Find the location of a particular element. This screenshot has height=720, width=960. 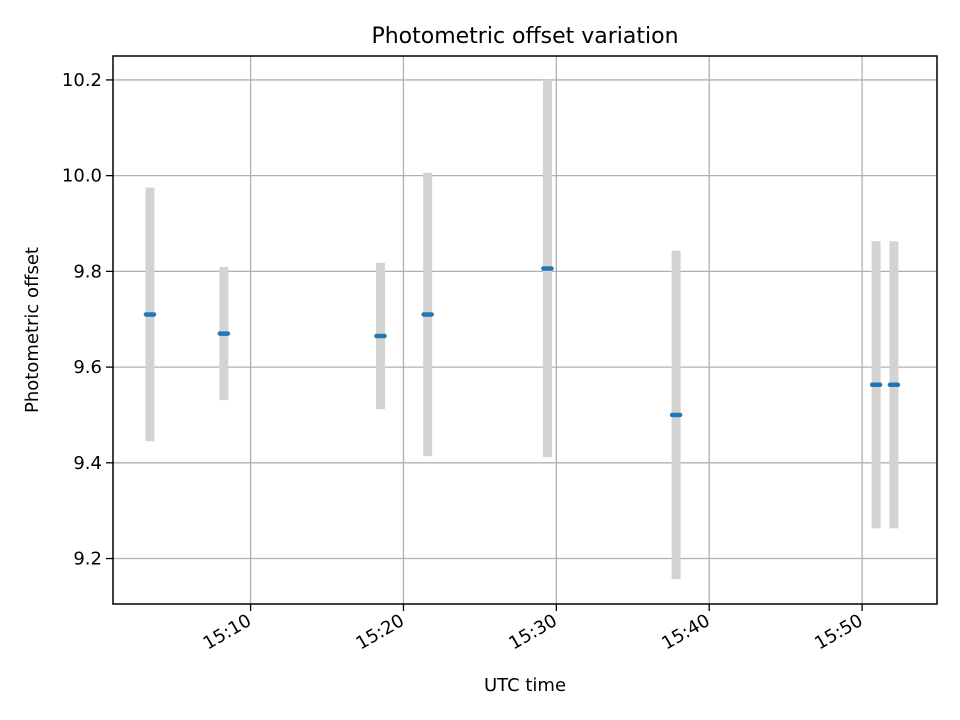

x-axis-label: UTC time is located at coordinates (525, 685).